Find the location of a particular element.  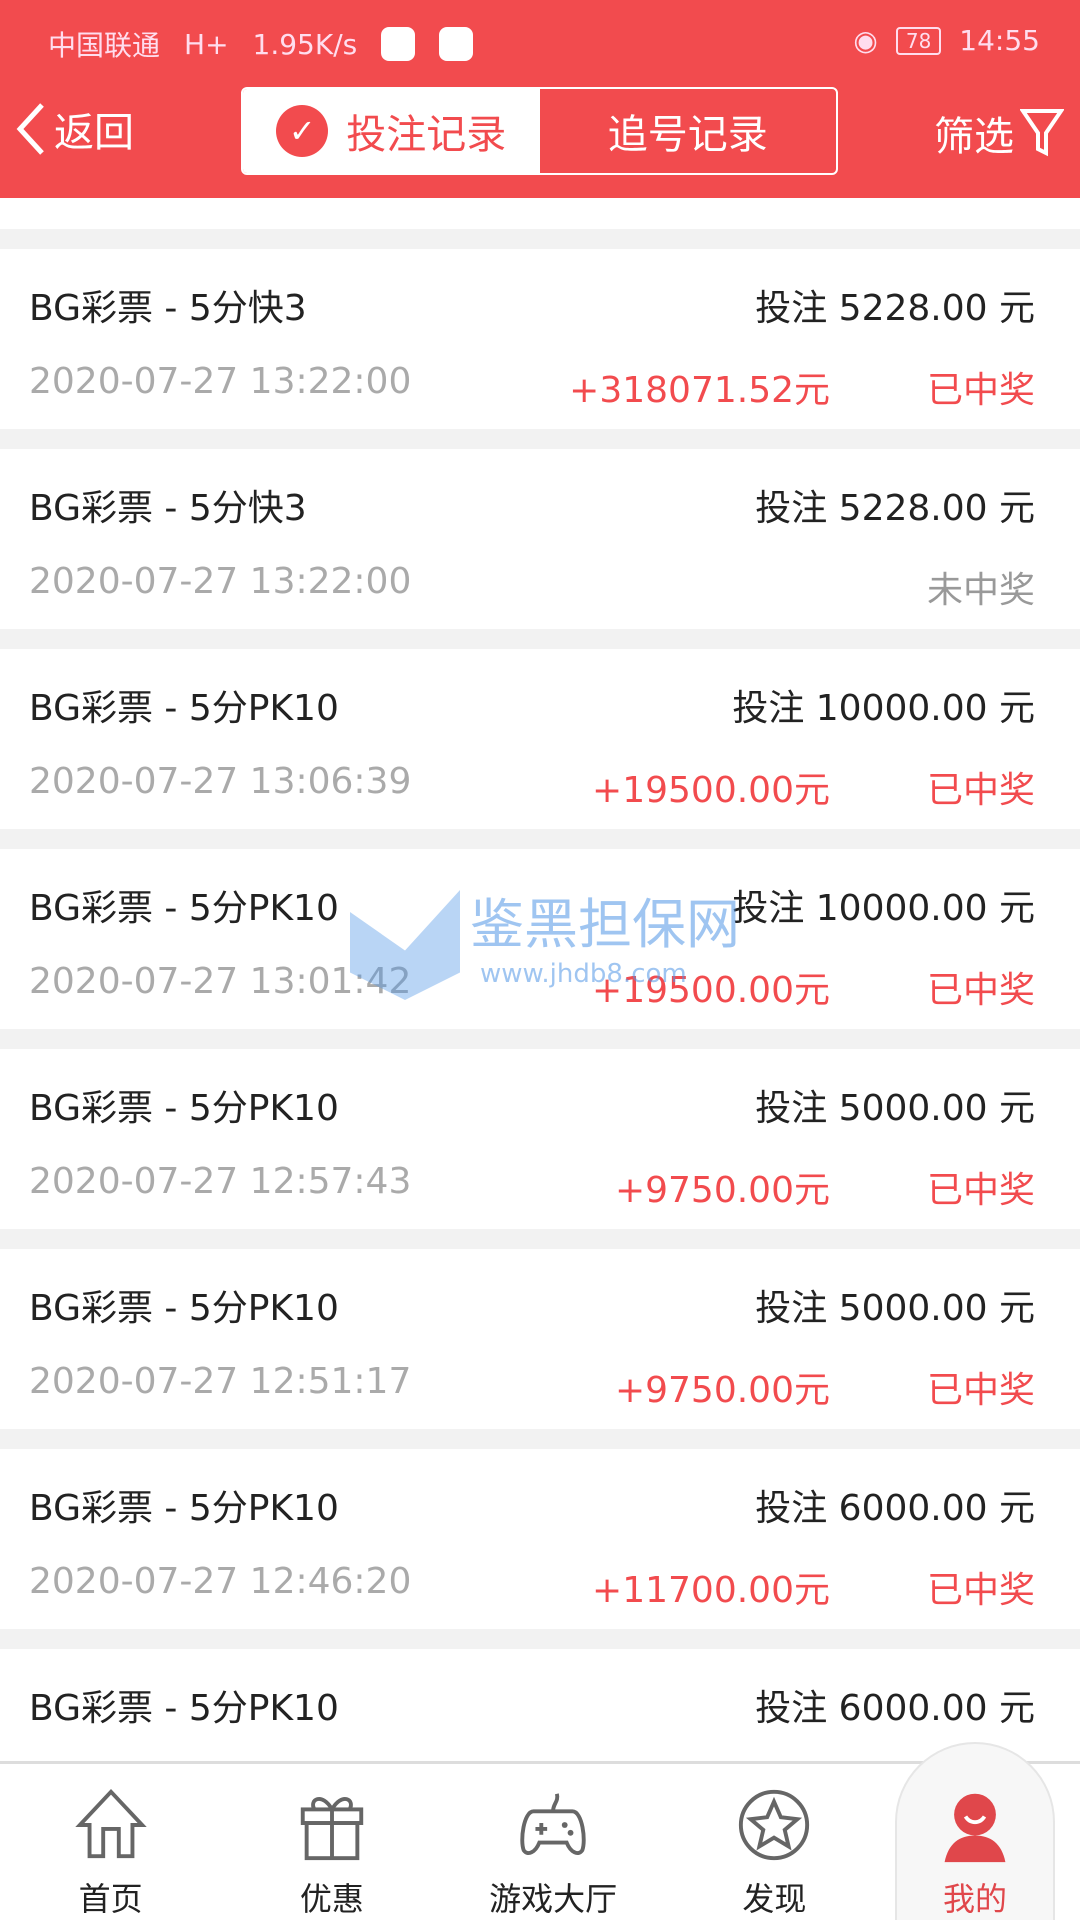

record-time: 2020-07-27 12:51:17 is located at coordinates (220, 1381).